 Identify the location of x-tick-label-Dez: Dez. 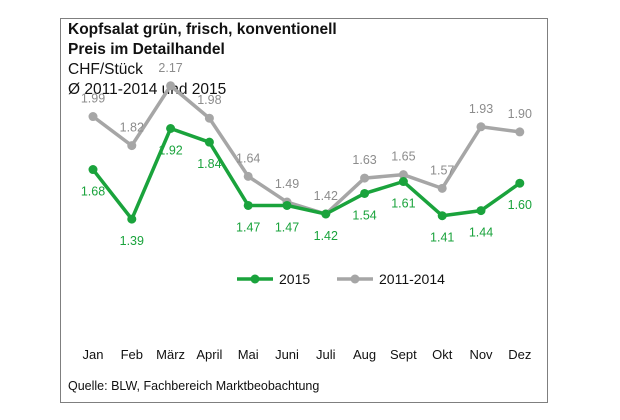
(519, 354).